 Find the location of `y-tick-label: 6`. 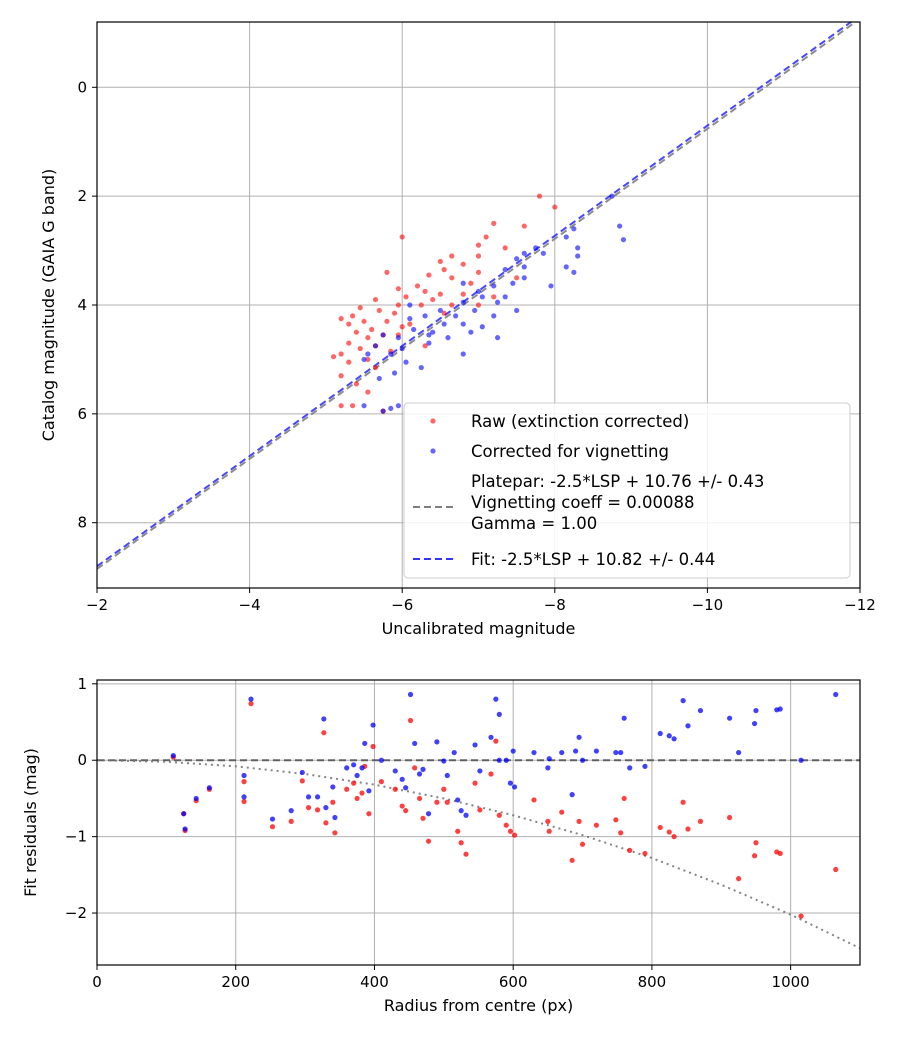

y-tick-label: 6 is located at coordinates (82, 414).